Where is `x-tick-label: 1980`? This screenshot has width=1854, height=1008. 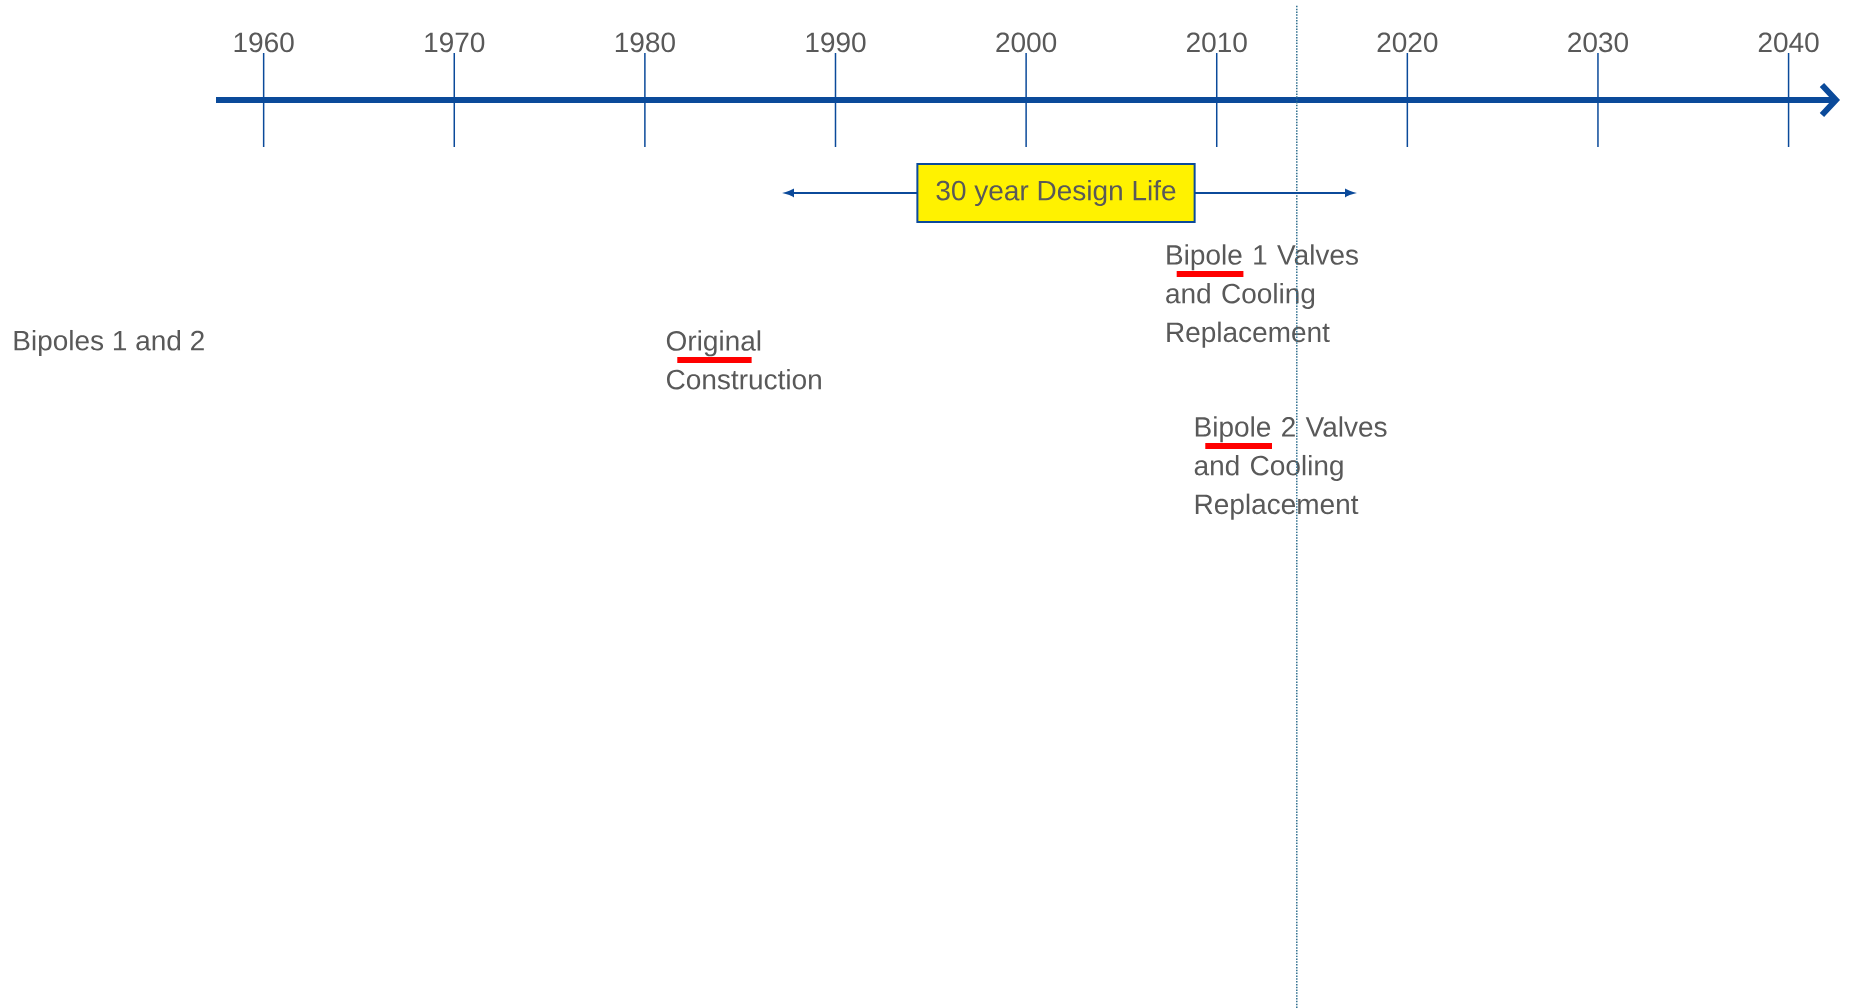
x-tick-label: 1980 is located at coordinates (645, 42).